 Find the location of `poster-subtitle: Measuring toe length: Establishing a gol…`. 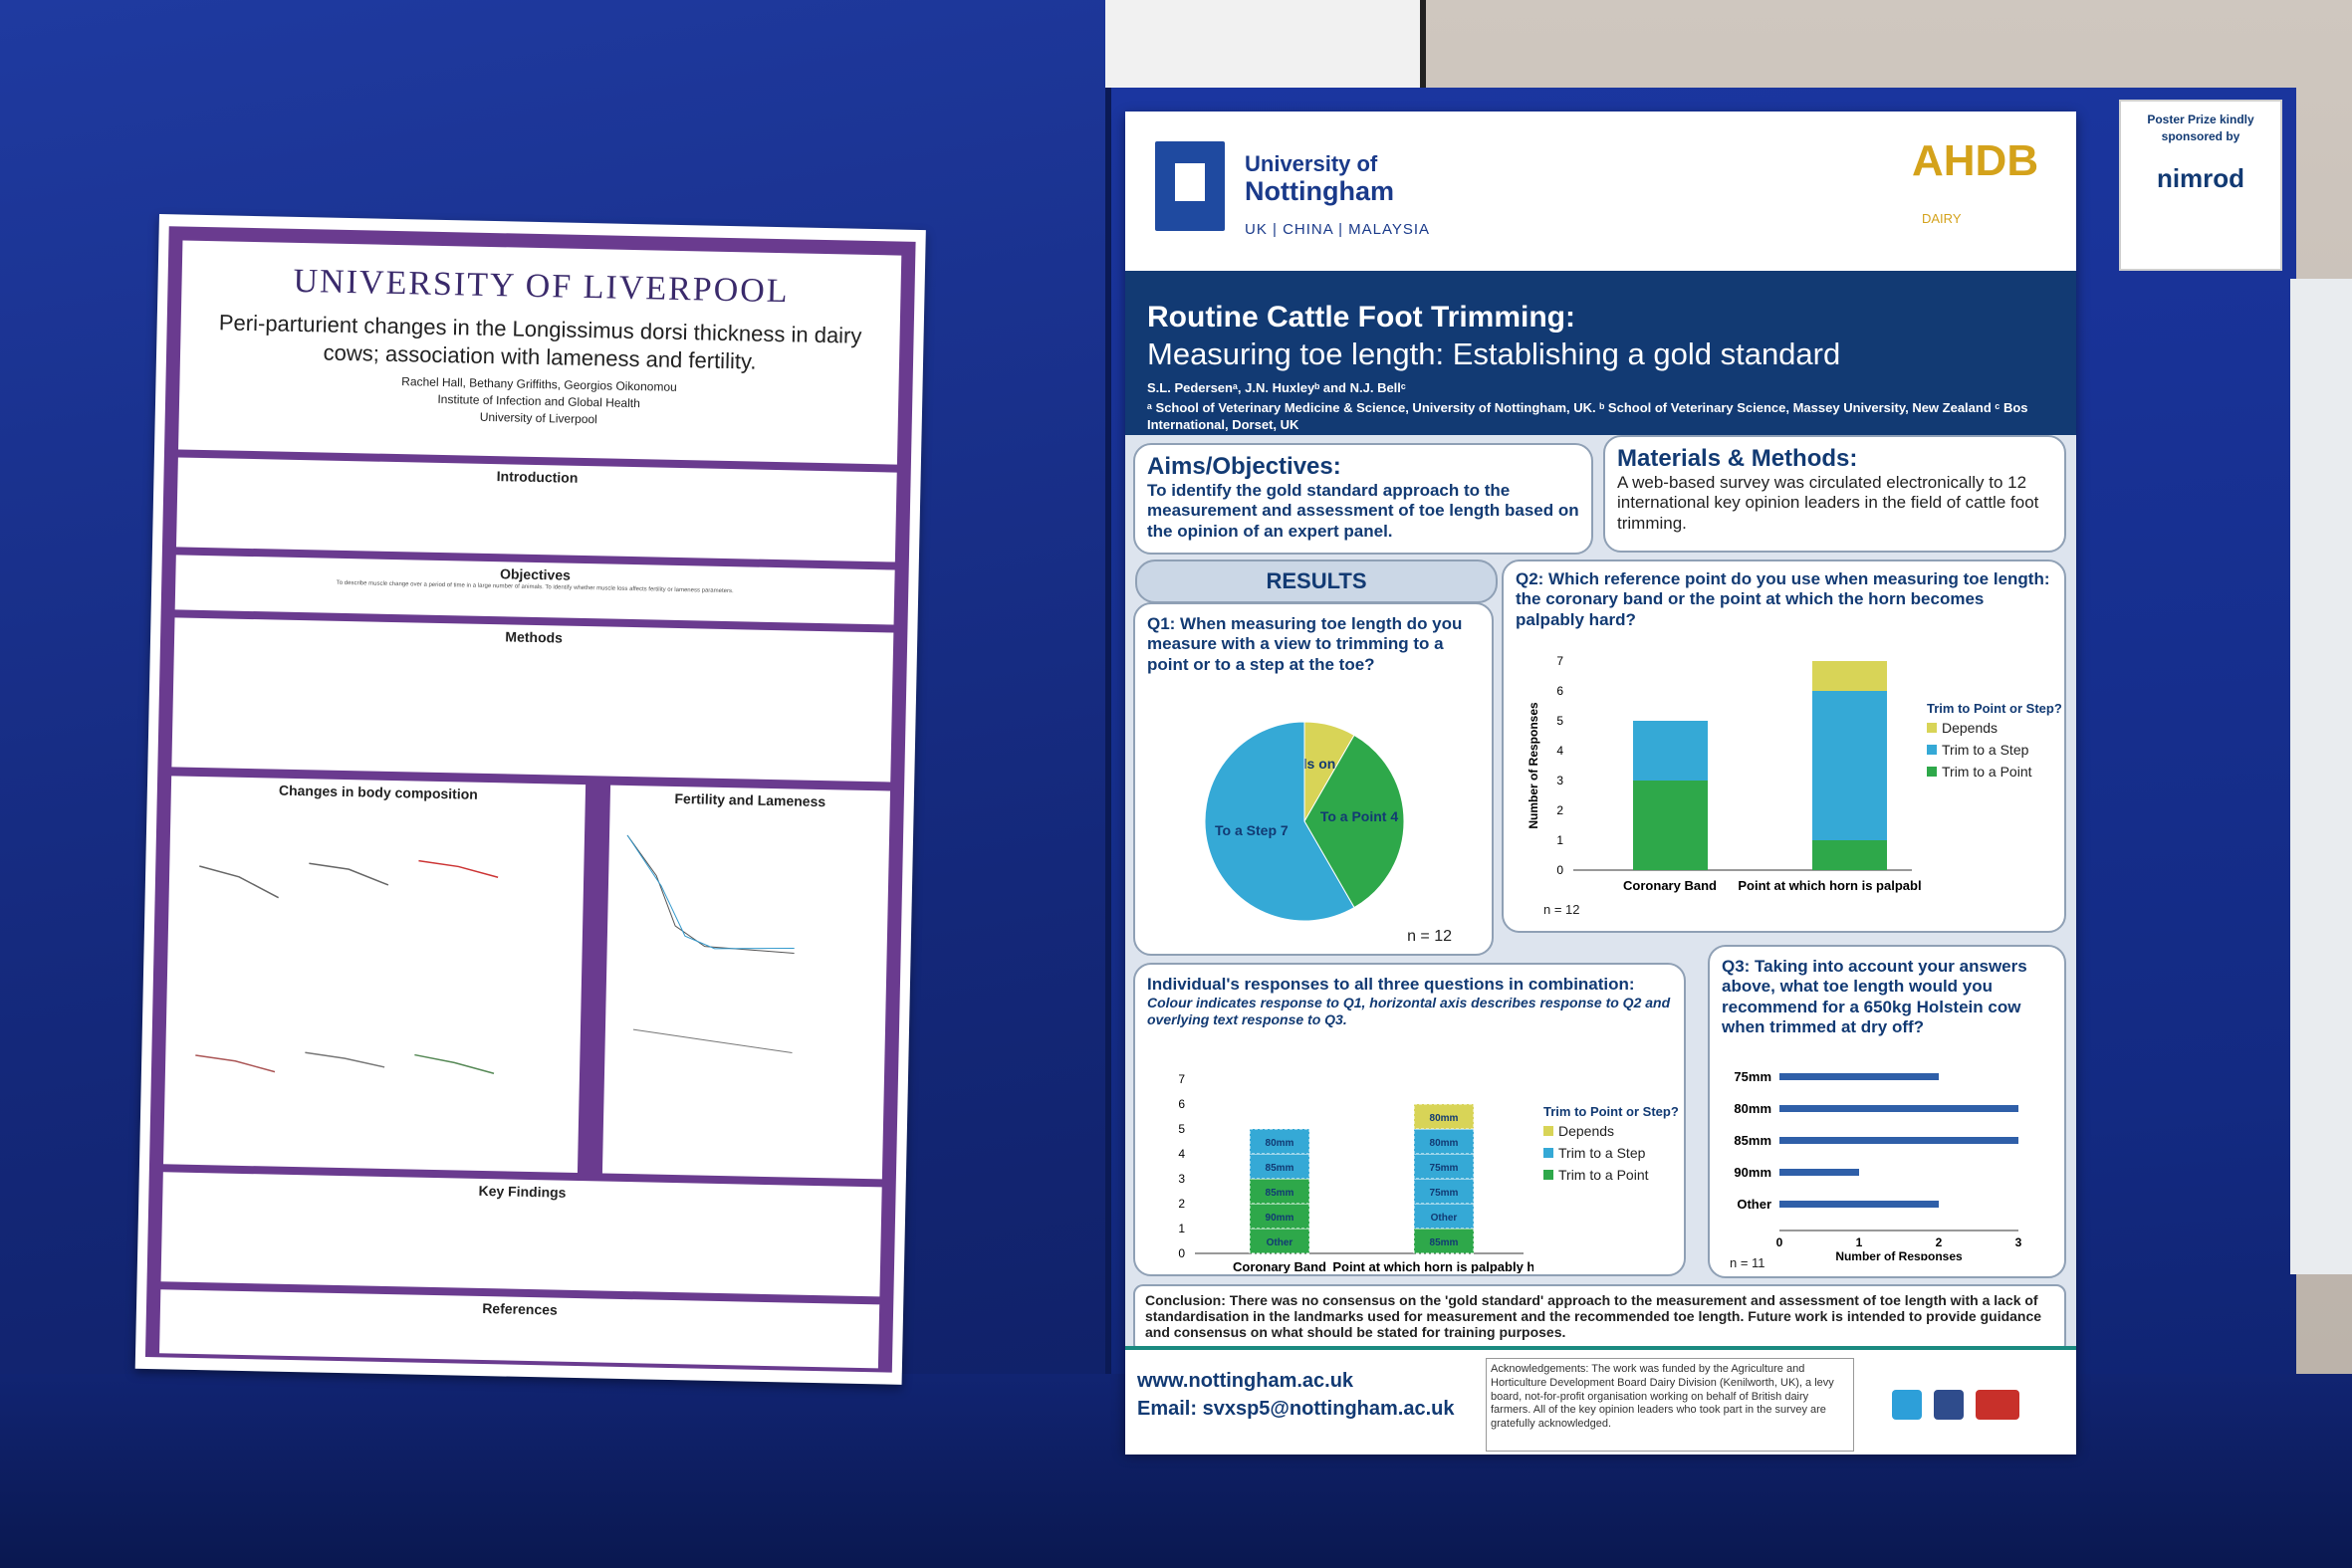

poster-subtitle: Measuring toe length: Establishing a gol… is located at coordinates (1494, 354).